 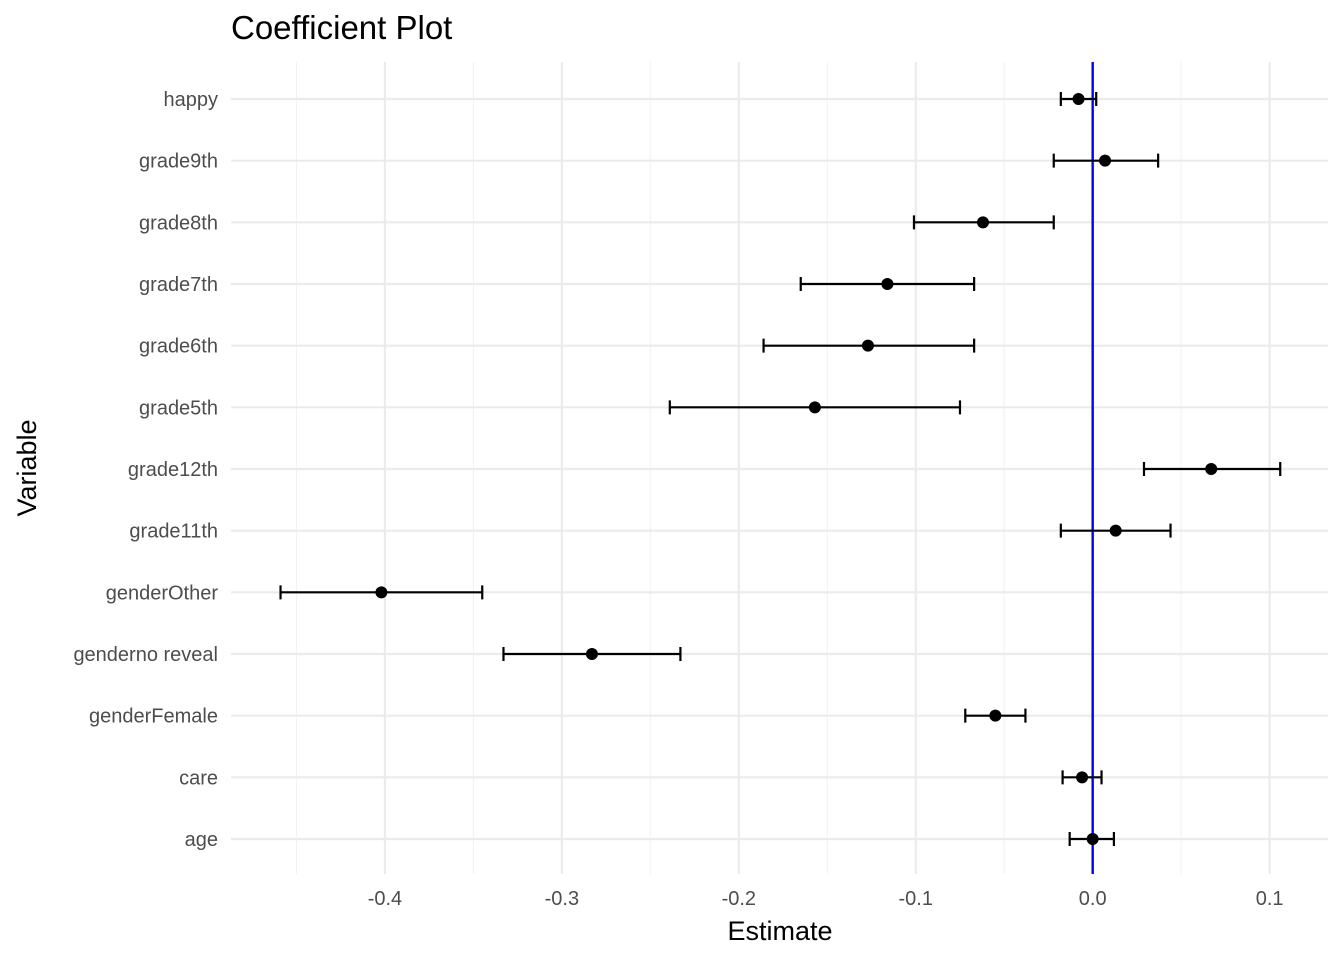 I want to click on y-tick-label: grade6th, so click(x=178, y=347).